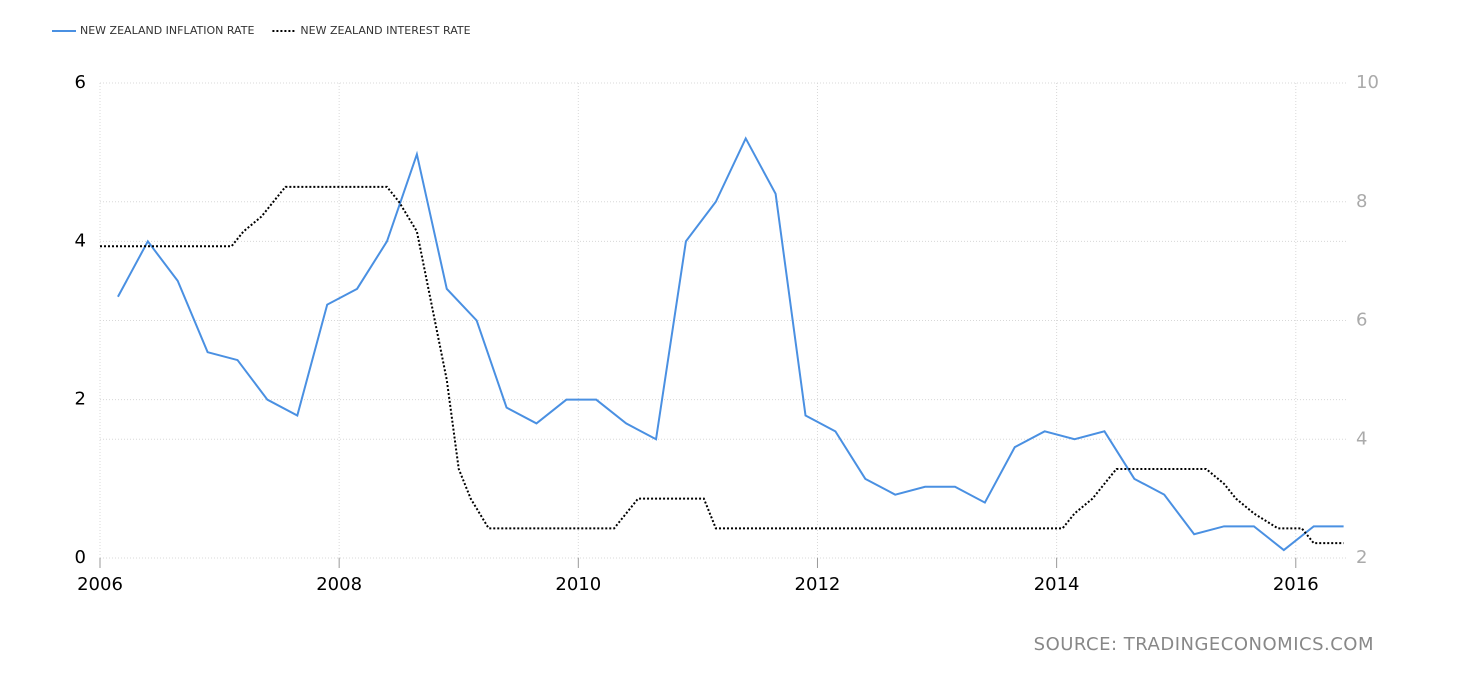  Describe the element at coordinates (167, 30) in the screenshot. I see `legend-label: NEW ZEALAND INFLATION RATE` at that location.